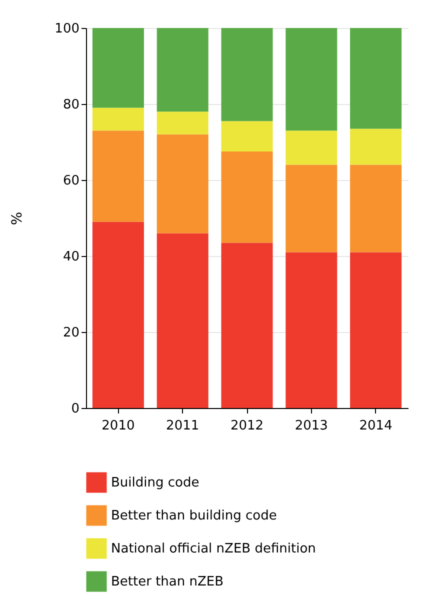 Image resolution: width=429 pixels, height=616 pixels. I want to click on y-tick-label: 40, so click(71, 257).